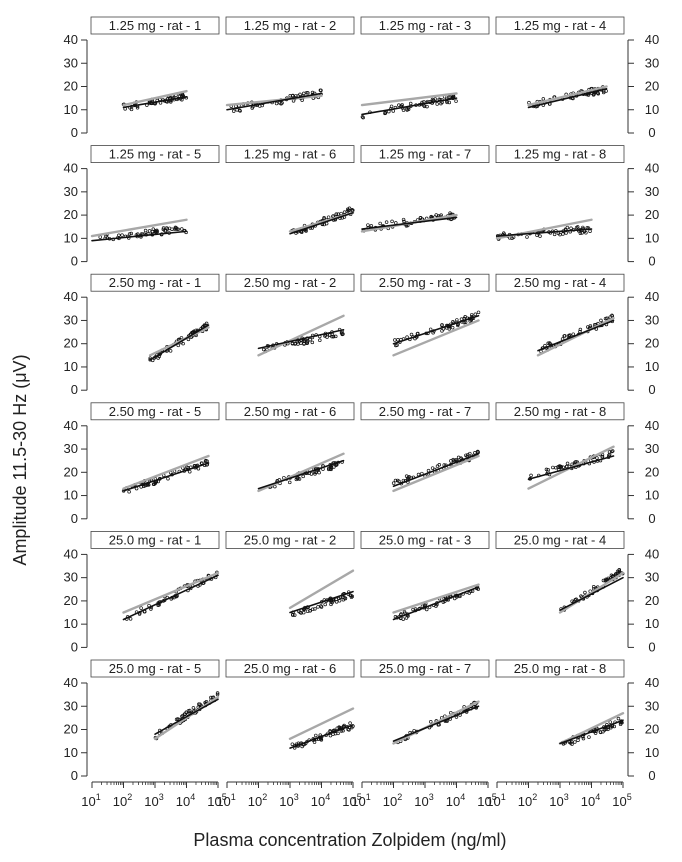 This screenshot has height=862, width=682. Describe the element at coordinates (621, 800) in the screenshot. I see `x-tick-label: 10⁵` at that location.